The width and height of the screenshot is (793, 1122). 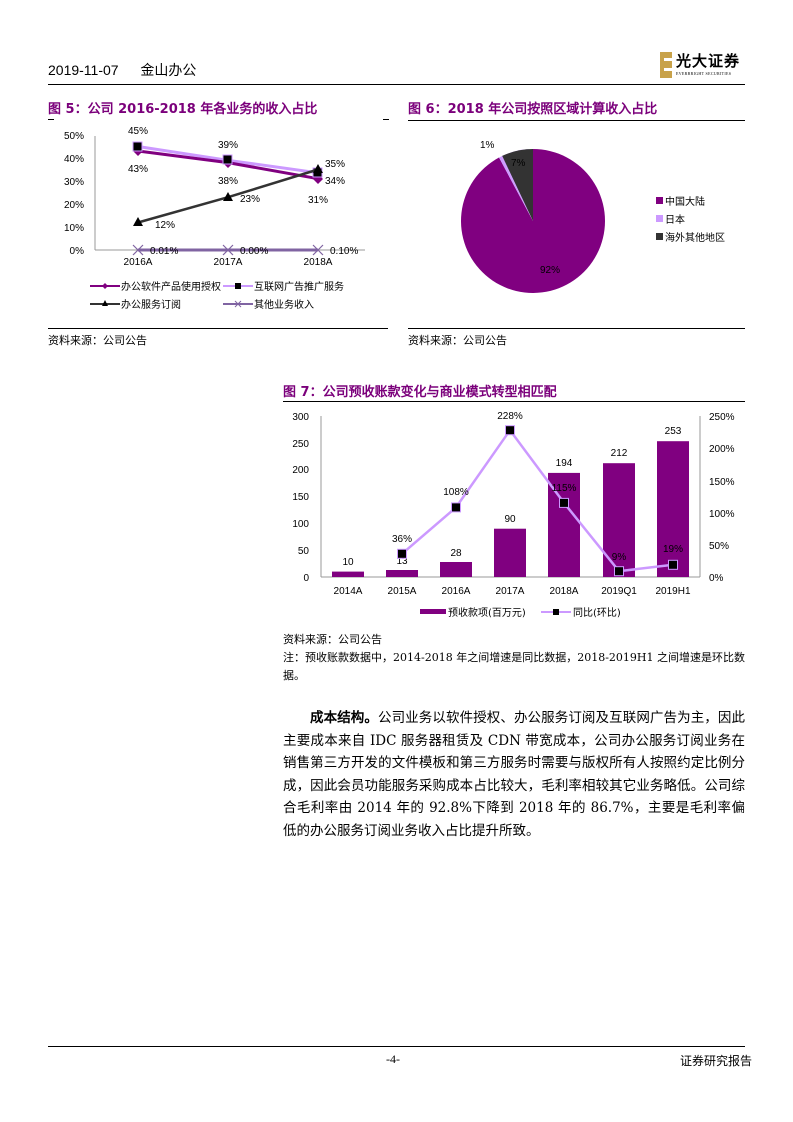 I want to click on svg-text: 90, so click(x=510, y=519).